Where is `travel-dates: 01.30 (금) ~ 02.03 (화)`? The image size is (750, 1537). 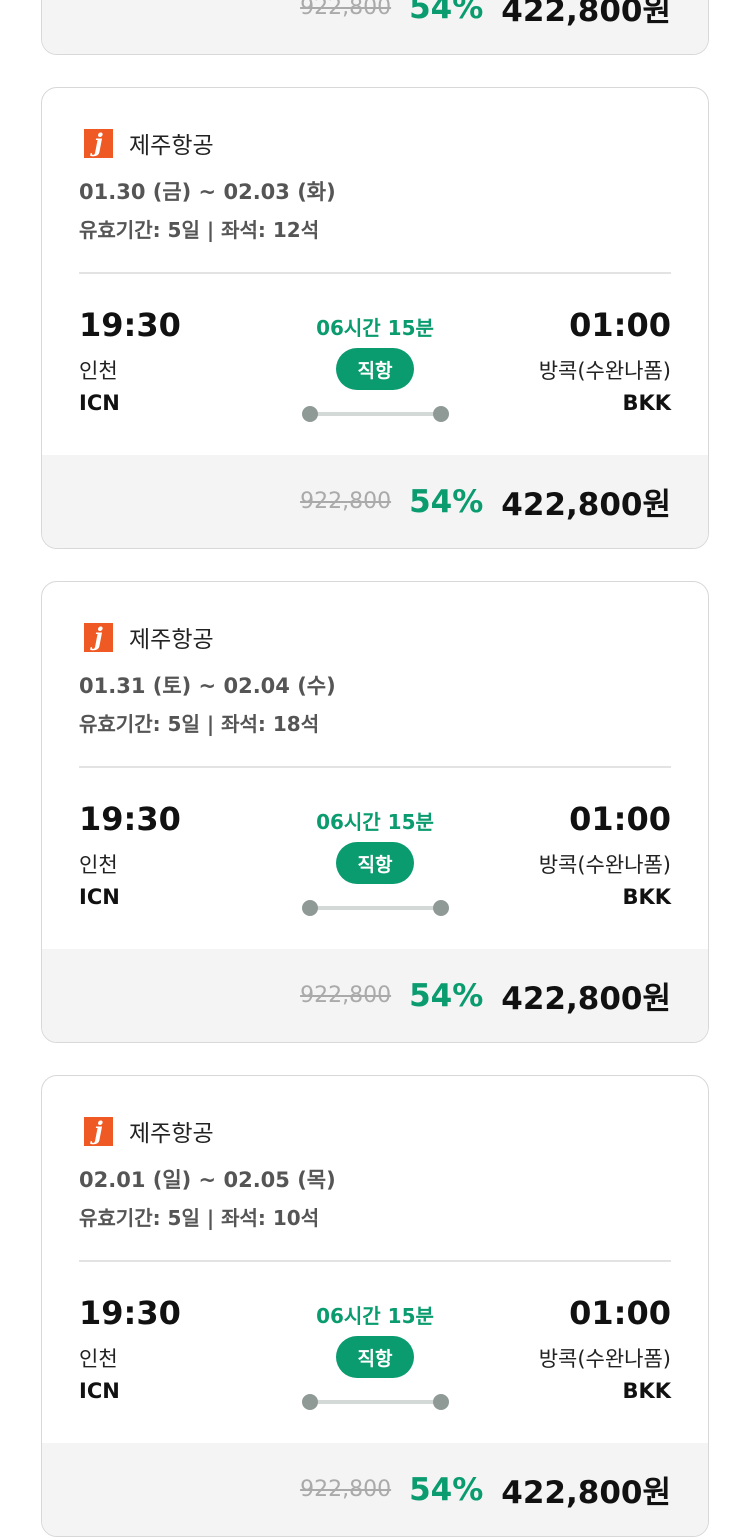 travel-dates: 01.30 (금) ~ 02.03 (화) is located at coordinates (207, 192).